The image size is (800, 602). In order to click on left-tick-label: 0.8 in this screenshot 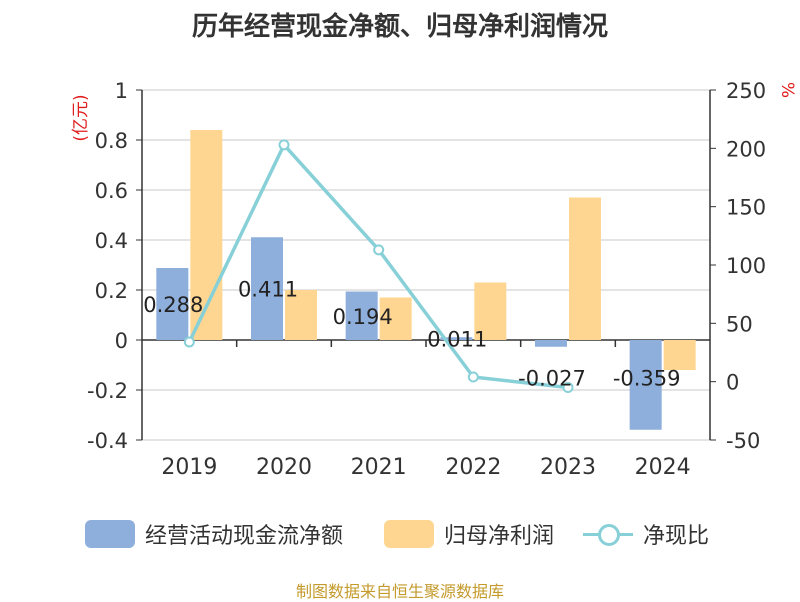, I will do `click(111, 141)`.